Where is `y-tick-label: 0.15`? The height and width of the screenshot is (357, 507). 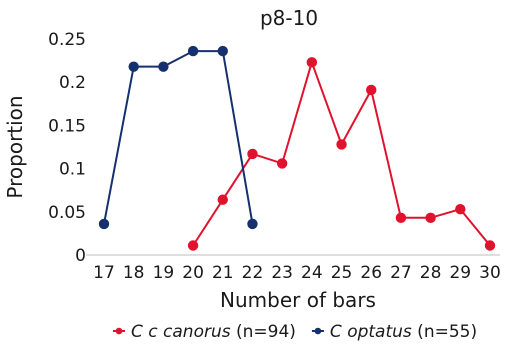 y-tick-label: 0.15 is located at coordinates (67, 126).